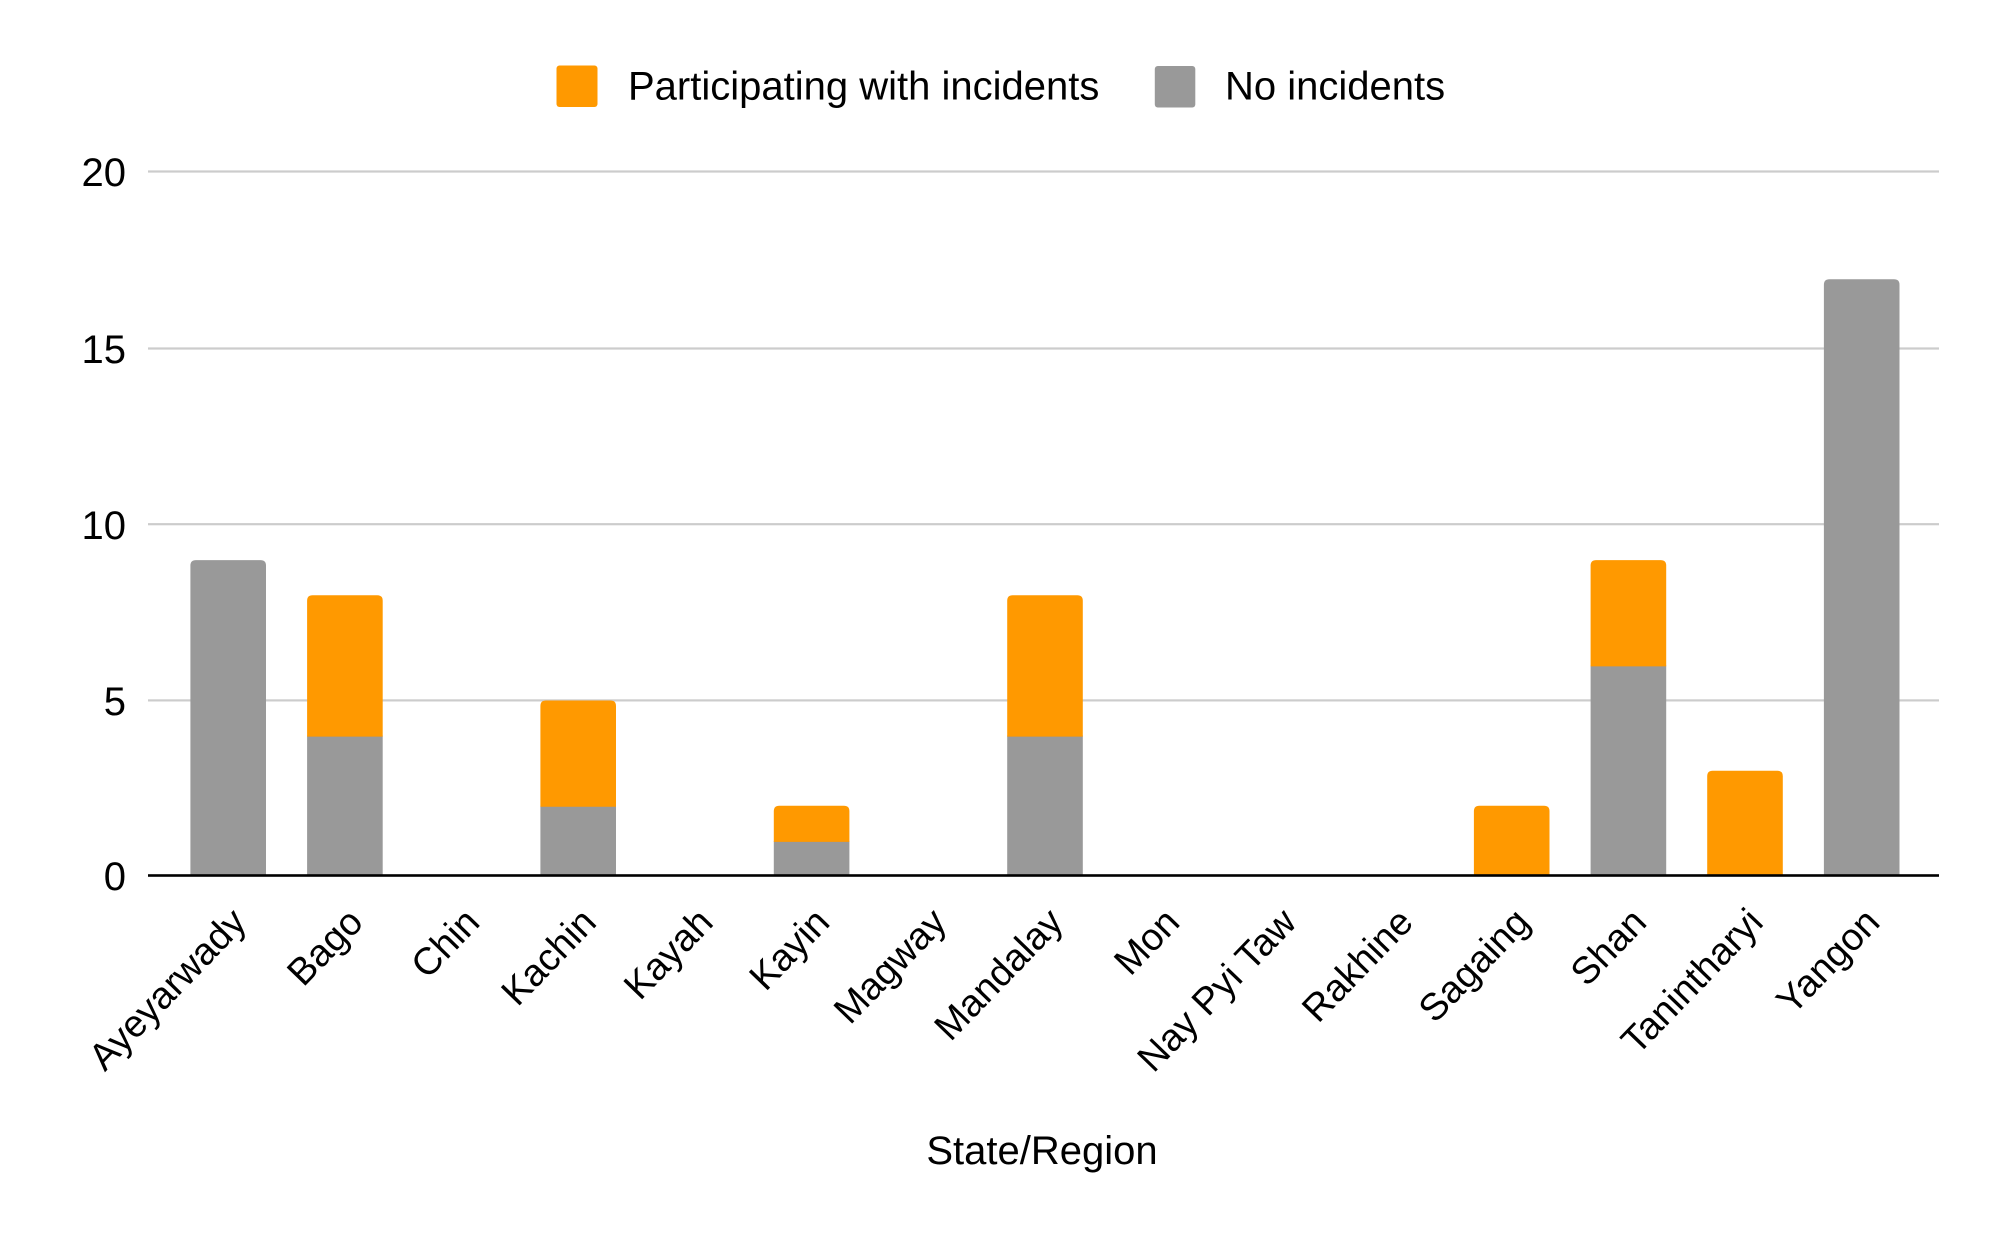  What do you see at coordinates (863, 87) in the screenshot?
I see `svg-text: Participating with incidents` at bounding box center [863, 87].